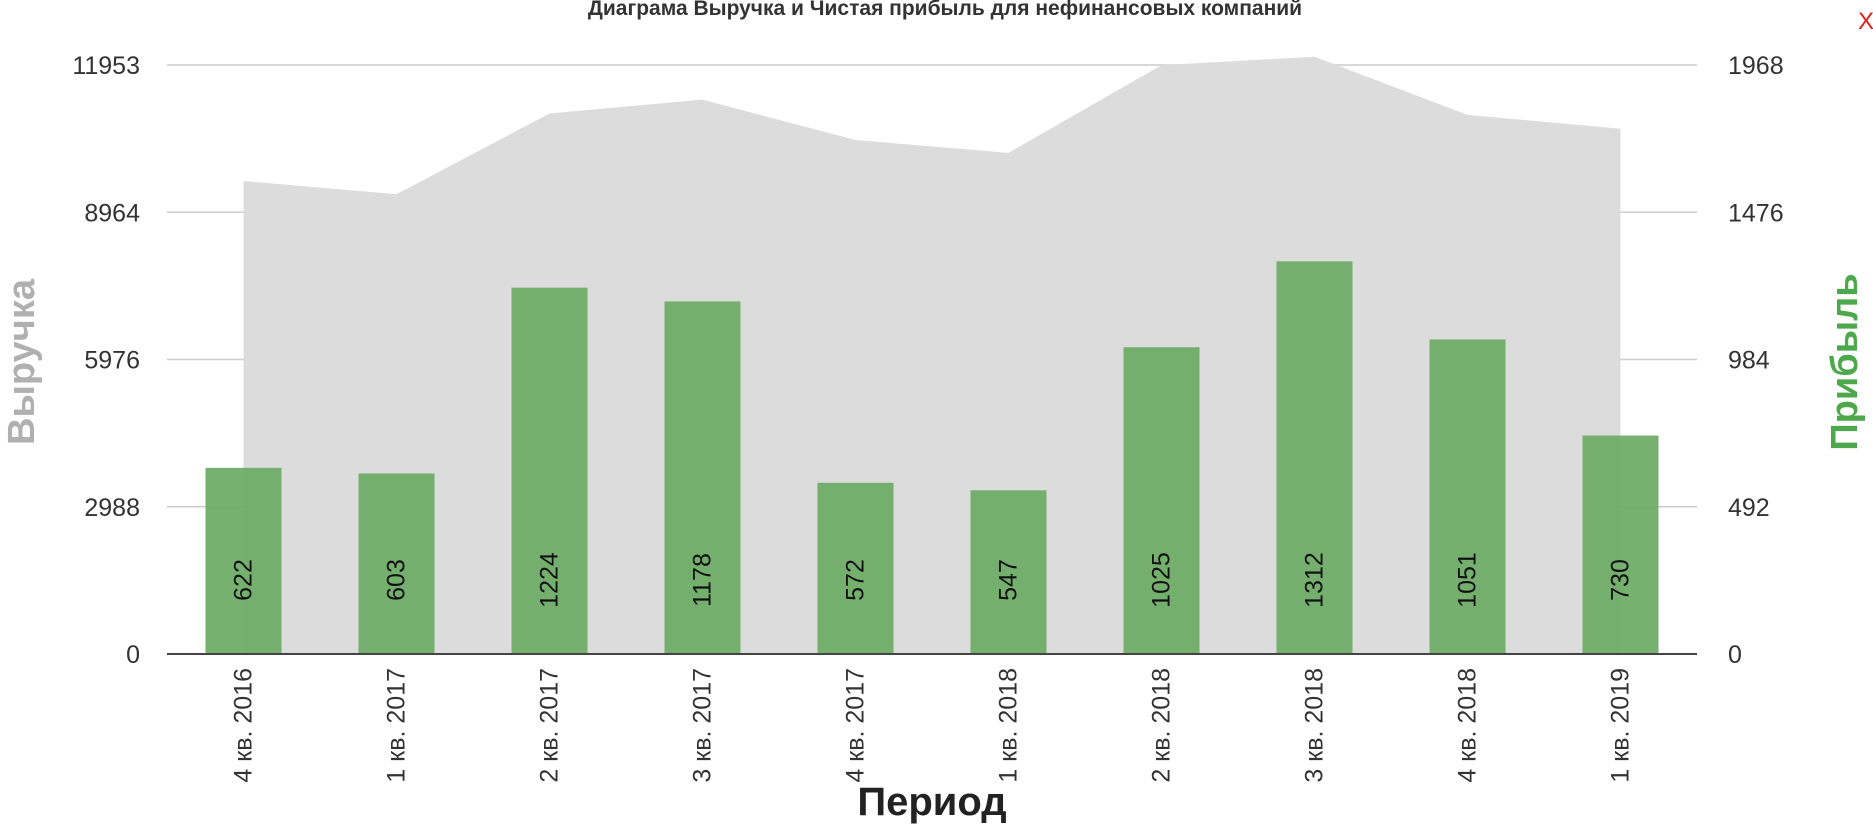  What do you see at coordinates (703, 725) in the screenshot?
I see `x-axis-category-label: 3 кв. 2017` at bounding box center [703, 725].